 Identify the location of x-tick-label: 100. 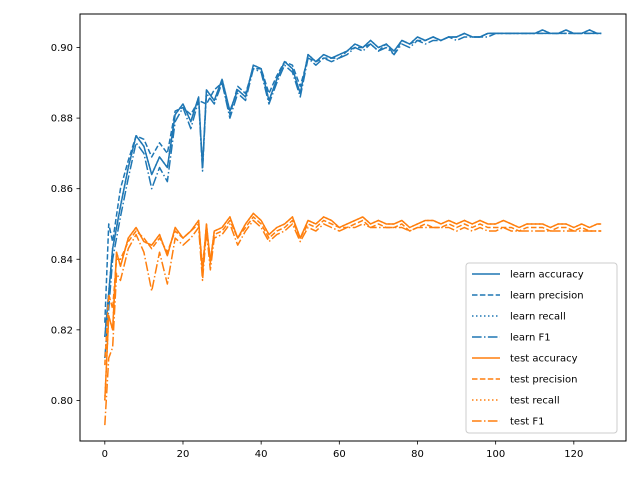
(495, 454).